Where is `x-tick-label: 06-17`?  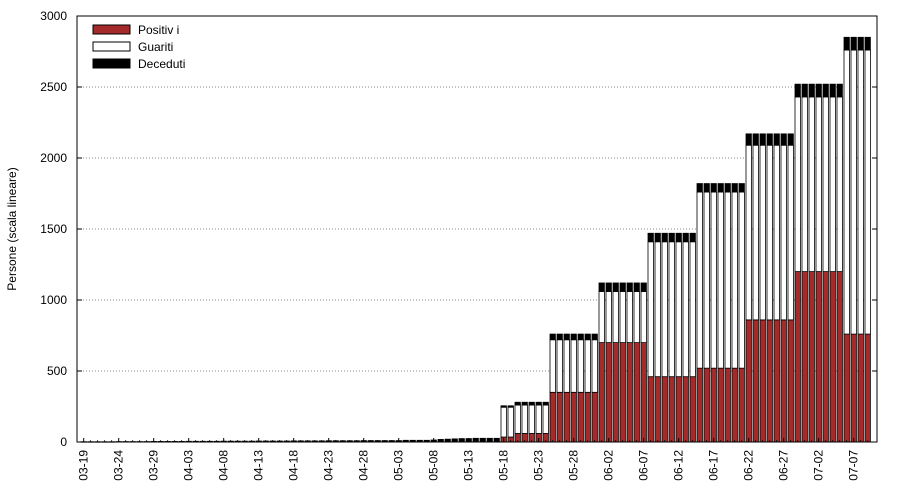 x-tick-label: 06-17 is located at coordinates (714, 465).